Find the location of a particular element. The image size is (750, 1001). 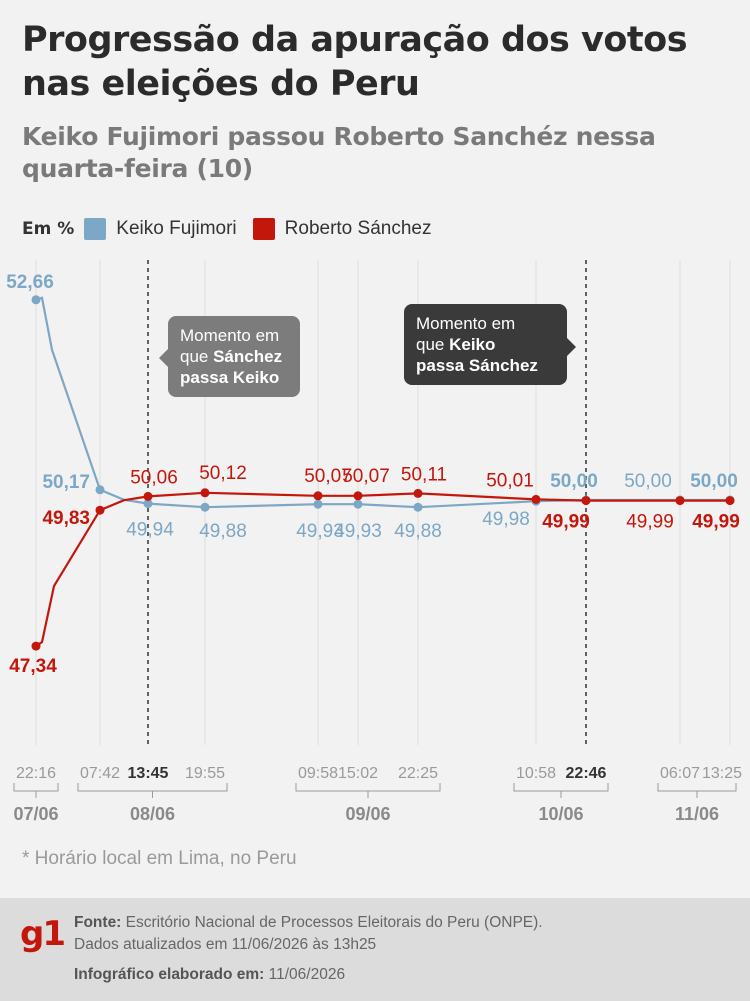

x-tick-label: 07:42 is located at coordinates (100, 773).